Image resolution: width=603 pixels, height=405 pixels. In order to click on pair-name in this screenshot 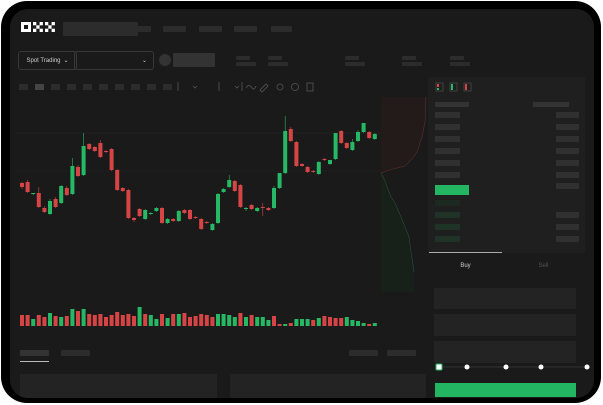, I will do `click(194, 60)`.